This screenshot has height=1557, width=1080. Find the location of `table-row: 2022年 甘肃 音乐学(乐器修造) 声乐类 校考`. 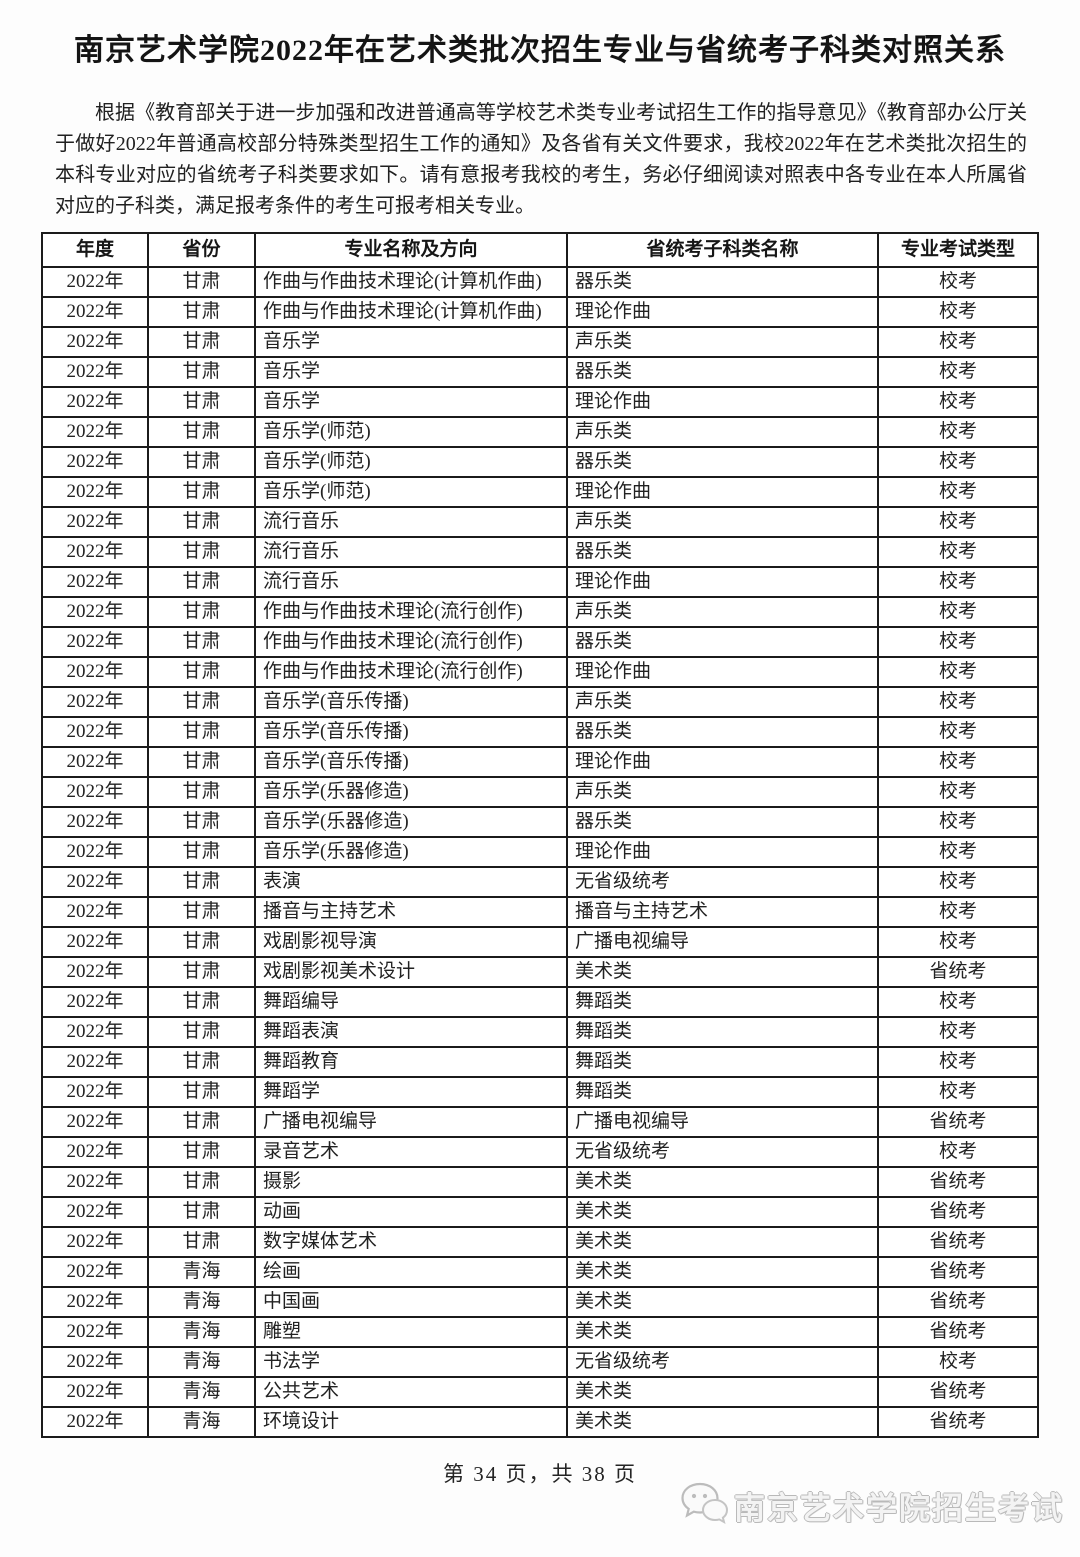

table-row: 2022年 甘肃 音乐学(乐器修造) 声乐类 校考 is located at coordinates (540, 792).